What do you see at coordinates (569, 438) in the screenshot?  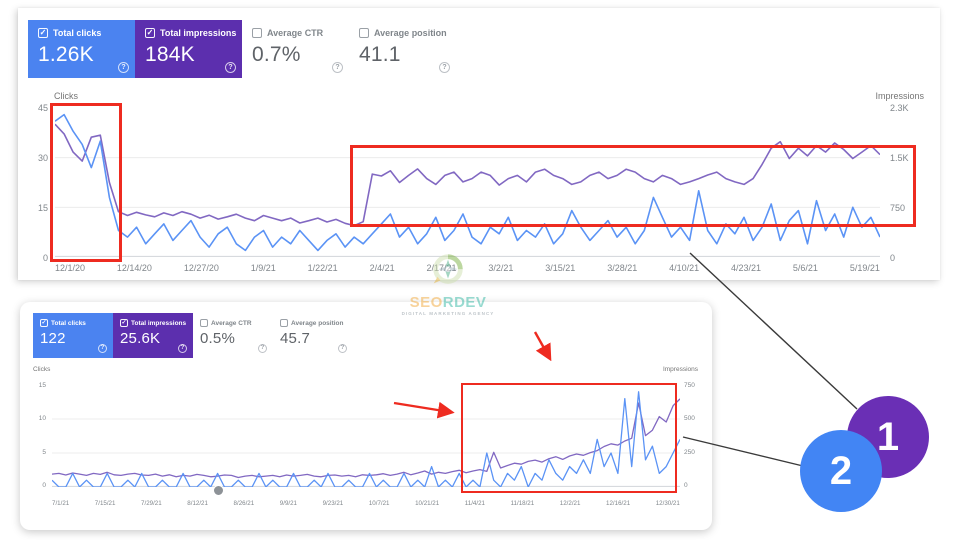 I see `red-highlight-box-growth` at bounding box center [569, 438].